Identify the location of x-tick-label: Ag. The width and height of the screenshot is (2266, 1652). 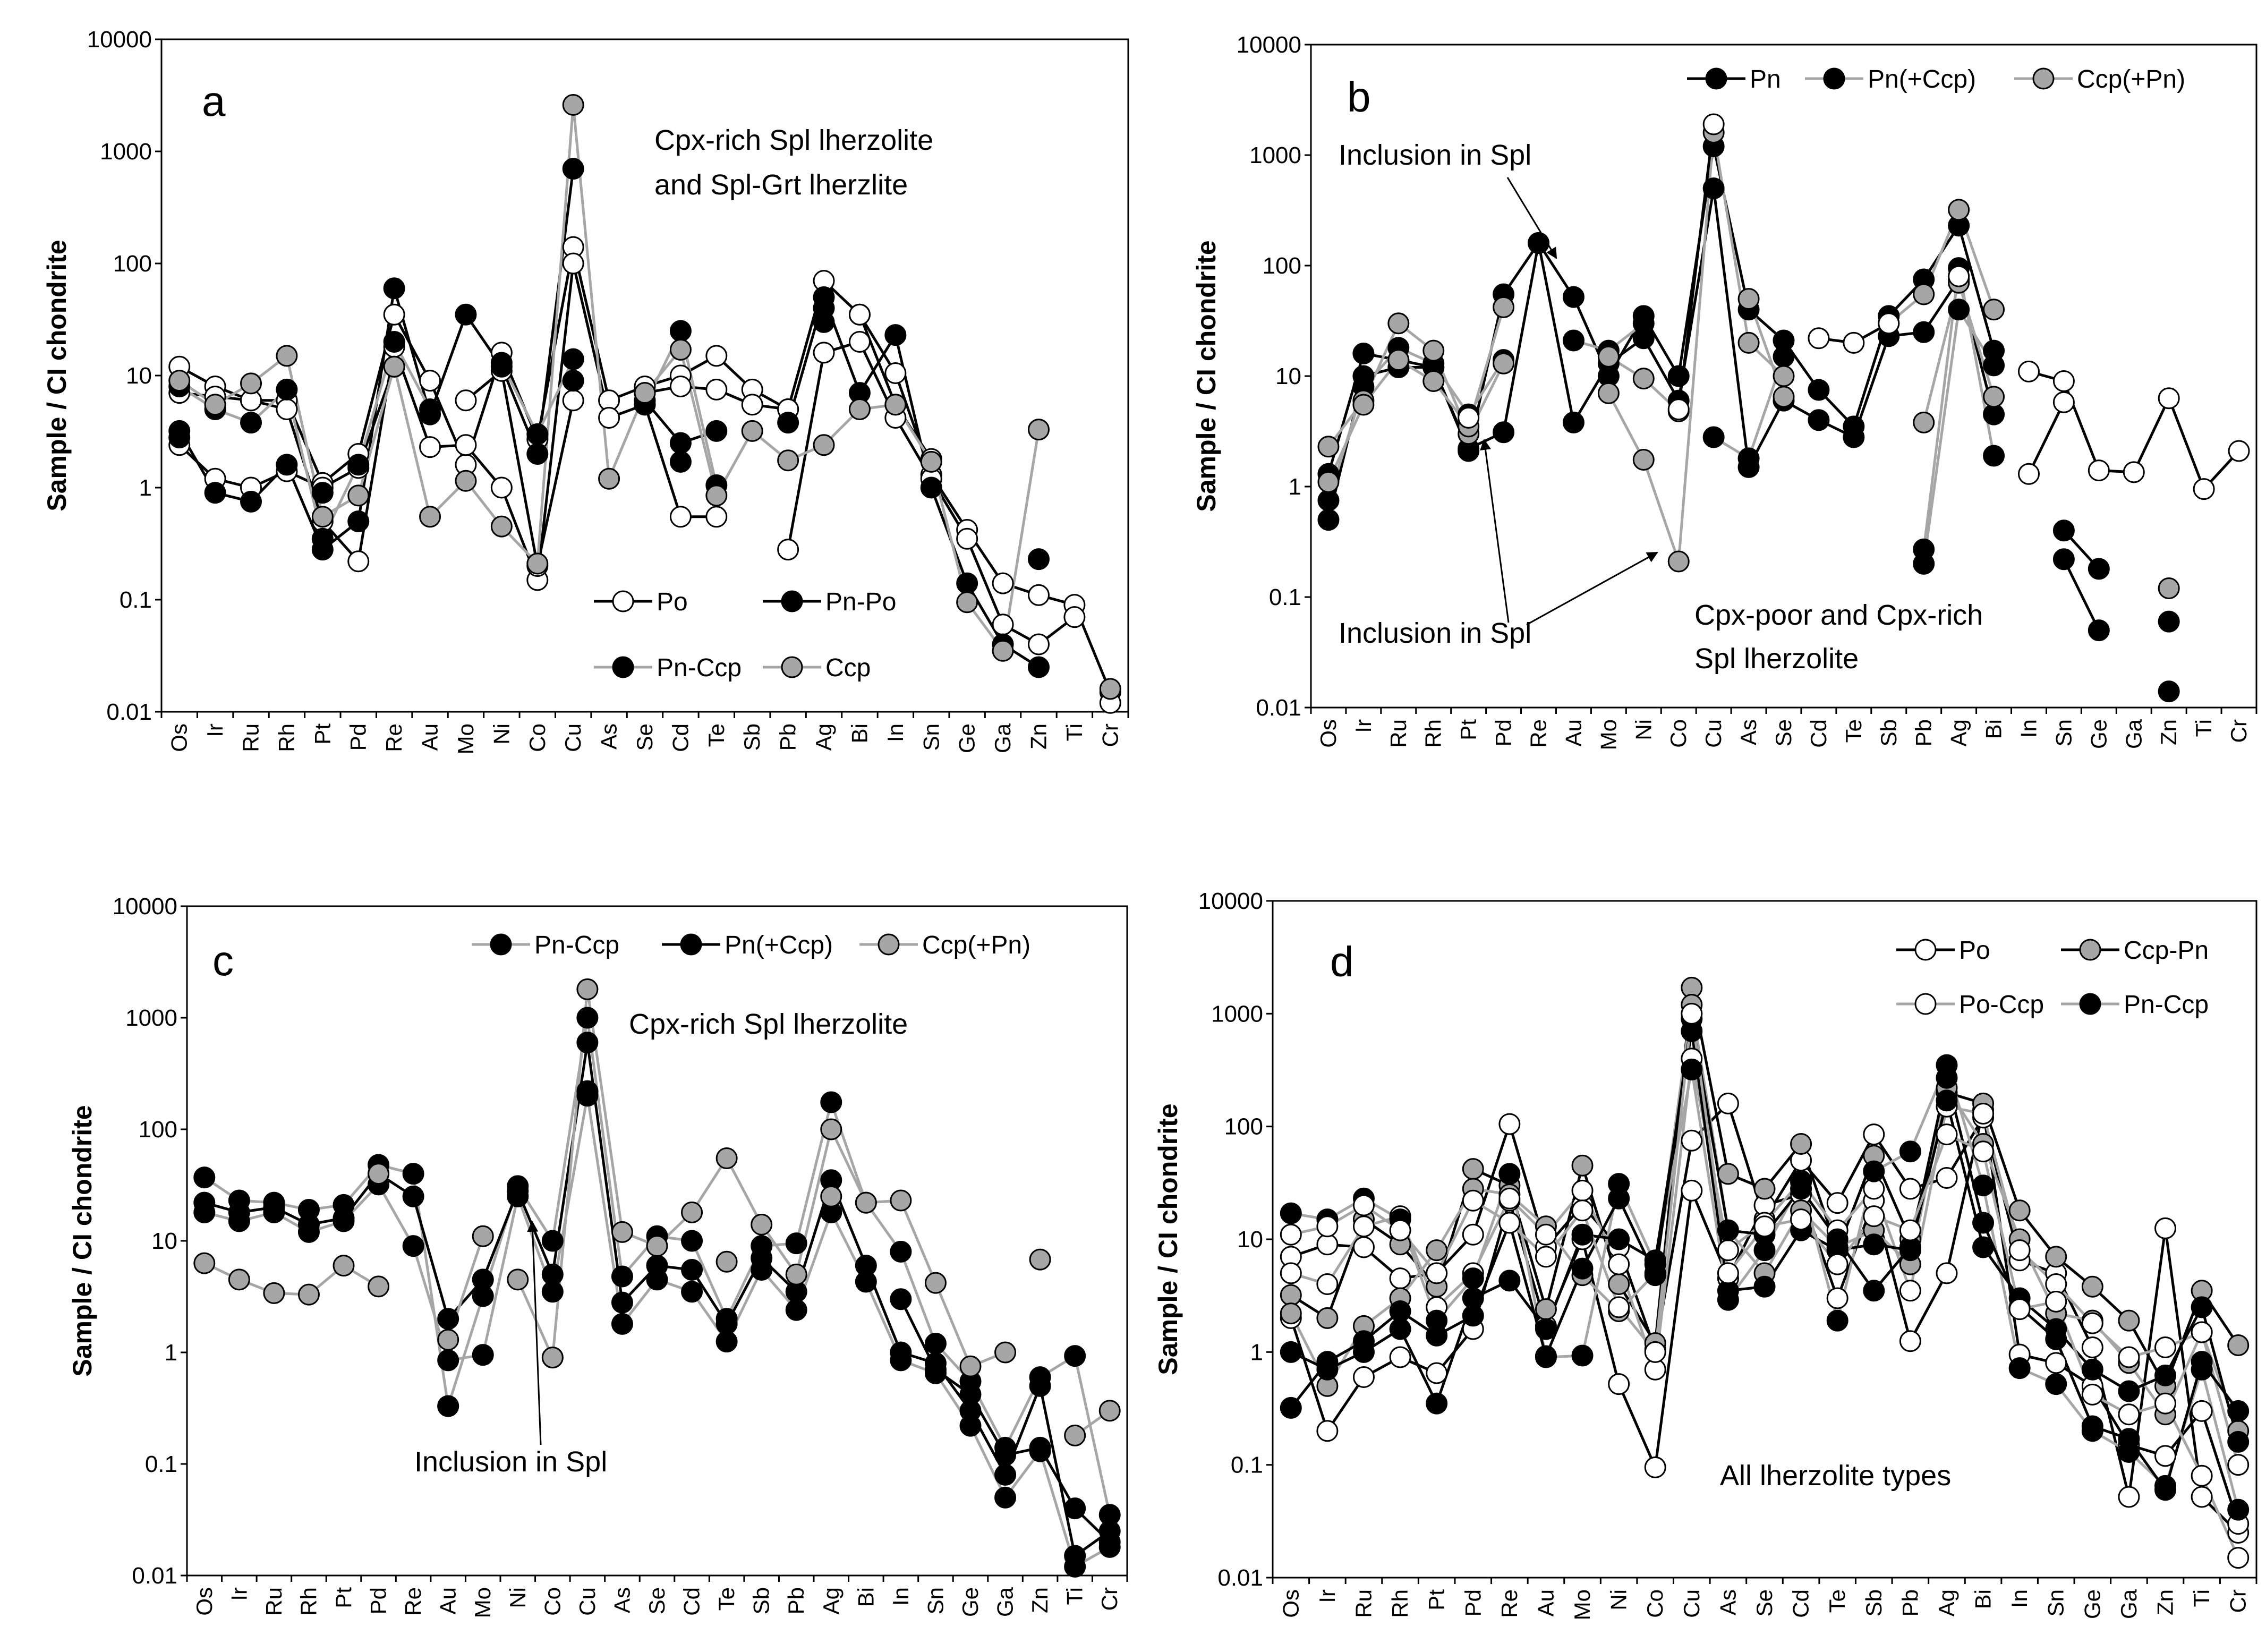
(1946, 1602).